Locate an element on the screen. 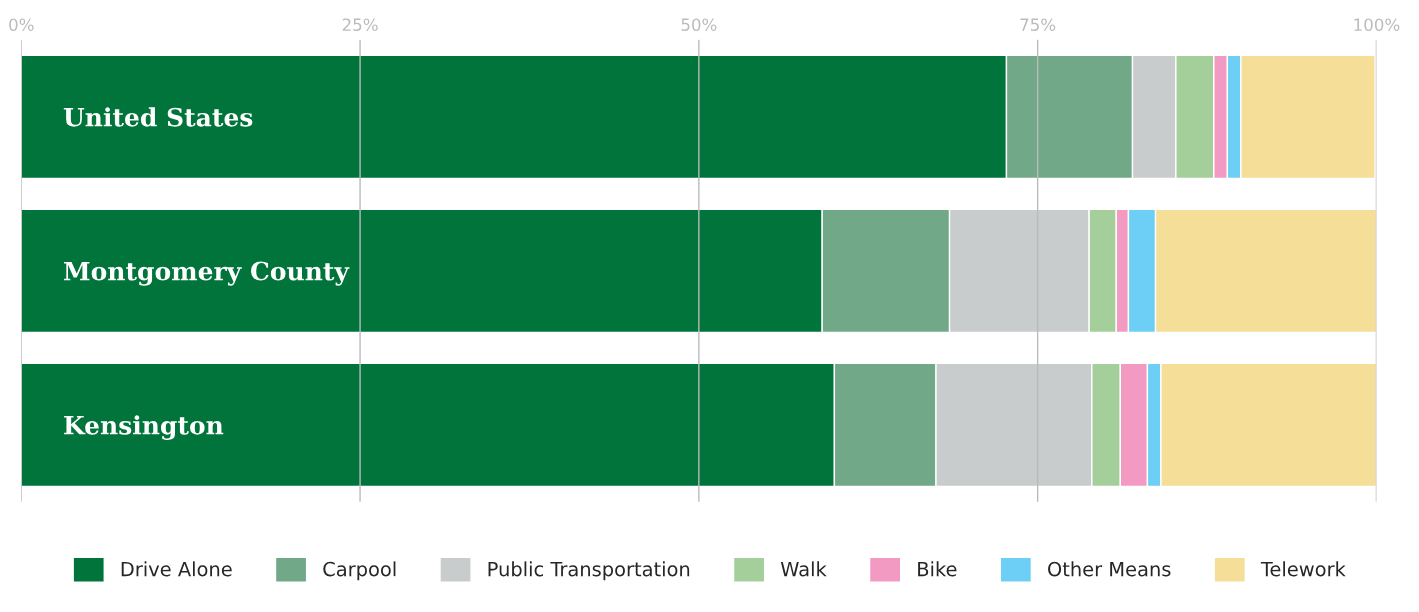 The height and width of the screenshot is (612, 1419). x-tick-label: 0% is located at coordinates (21, 24).